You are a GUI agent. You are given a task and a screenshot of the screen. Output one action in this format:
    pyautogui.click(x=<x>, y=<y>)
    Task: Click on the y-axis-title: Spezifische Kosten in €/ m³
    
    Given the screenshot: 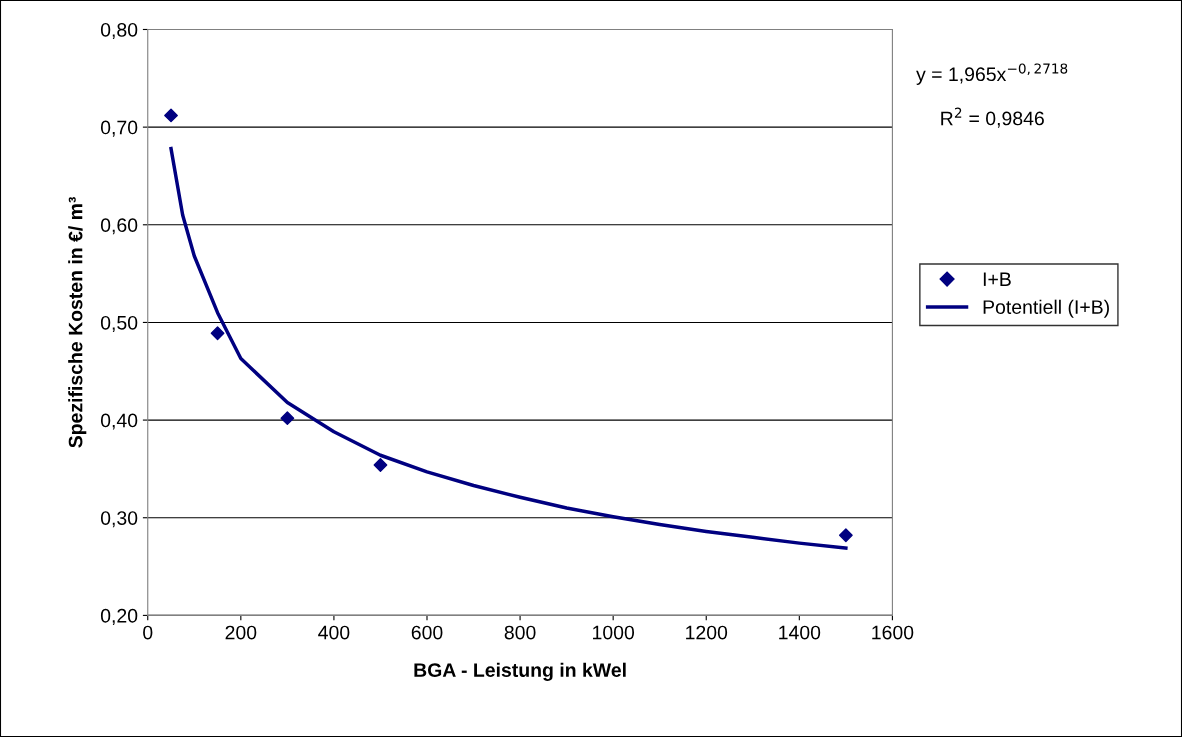 What is the action you would take?
    pyautogui.click(x=77, y=322)
    